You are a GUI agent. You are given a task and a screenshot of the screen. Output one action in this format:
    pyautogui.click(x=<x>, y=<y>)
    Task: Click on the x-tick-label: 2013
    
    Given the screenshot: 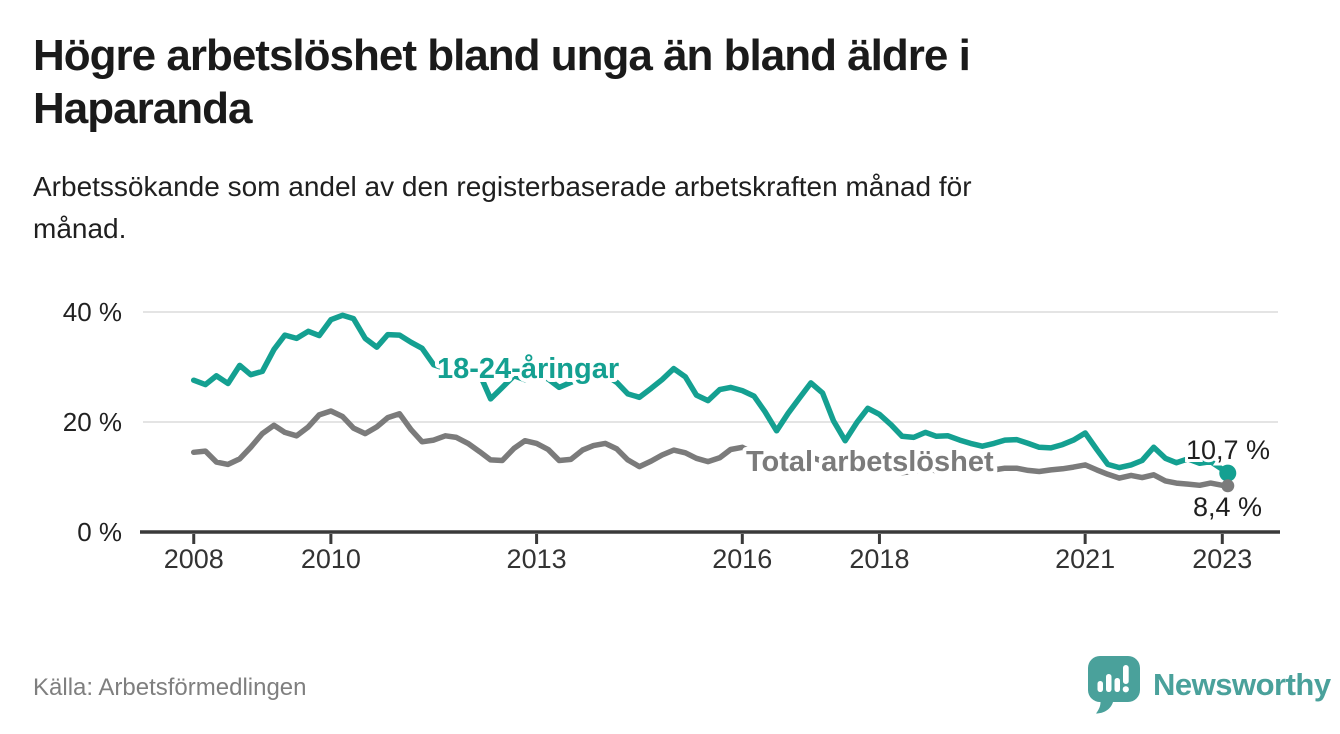 What is the action you would take?
    pyautogui.click(x=537, y=559)
    